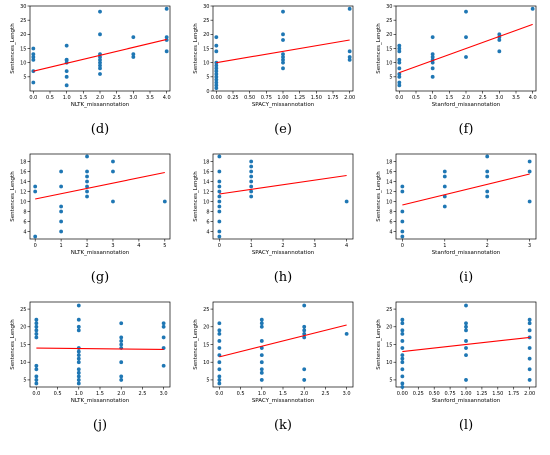  I want to click on x-tick-label: 0.5, so click(50, 98).